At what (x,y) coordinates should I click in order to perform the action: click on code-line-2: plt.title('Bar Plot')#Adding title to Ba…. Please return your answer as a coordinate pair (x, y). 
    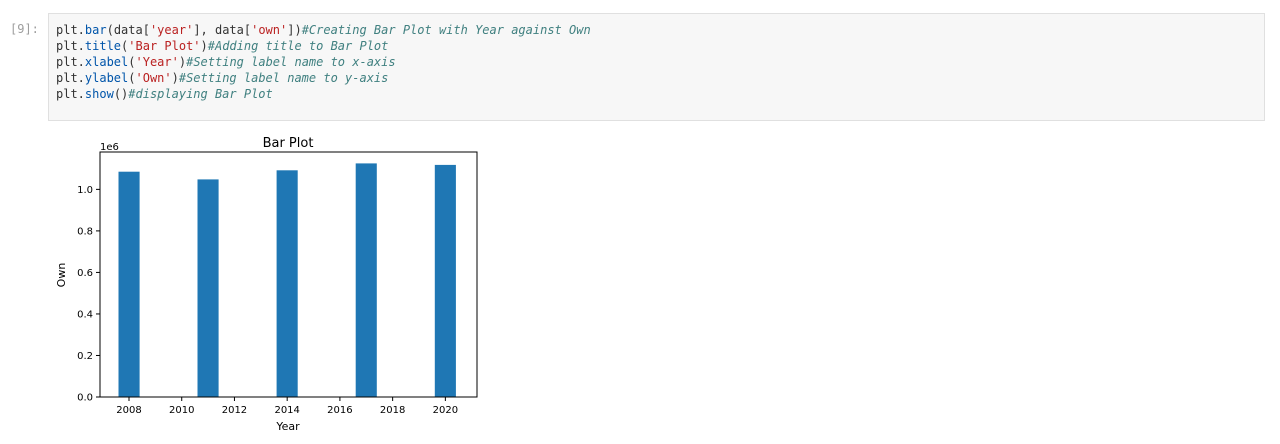
    Looking at the image, I should click on (660, 46).